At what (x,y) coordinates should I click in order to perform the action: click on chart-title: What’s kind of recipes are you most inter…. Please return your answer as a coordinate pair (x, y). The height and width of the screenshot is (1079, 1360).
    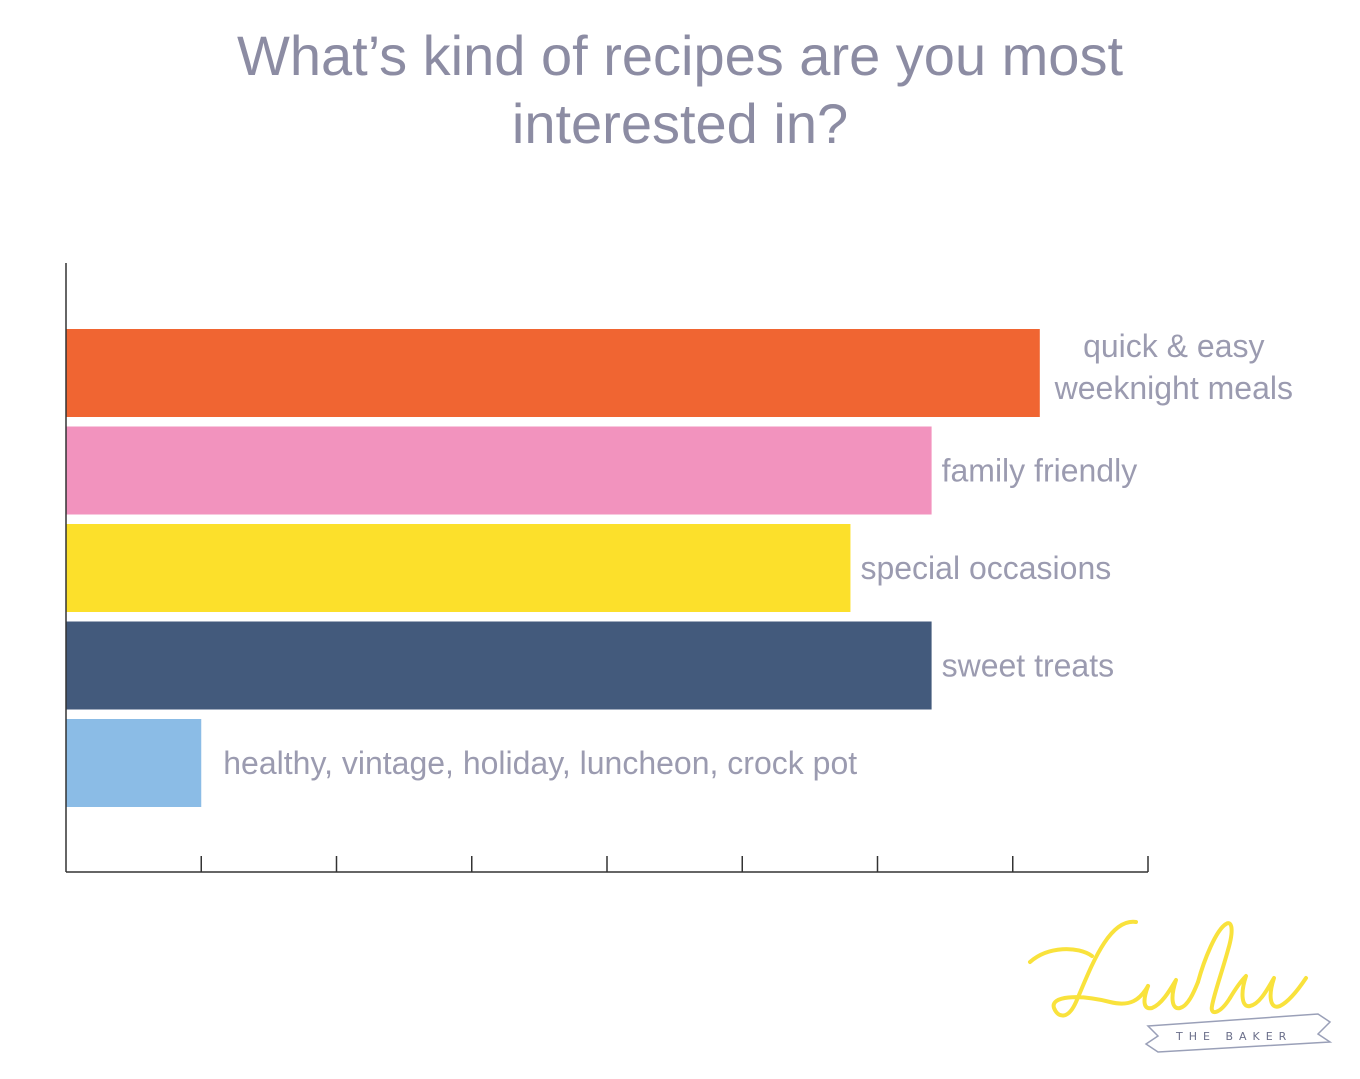
    Looking at the image, I should click on (680, 90).